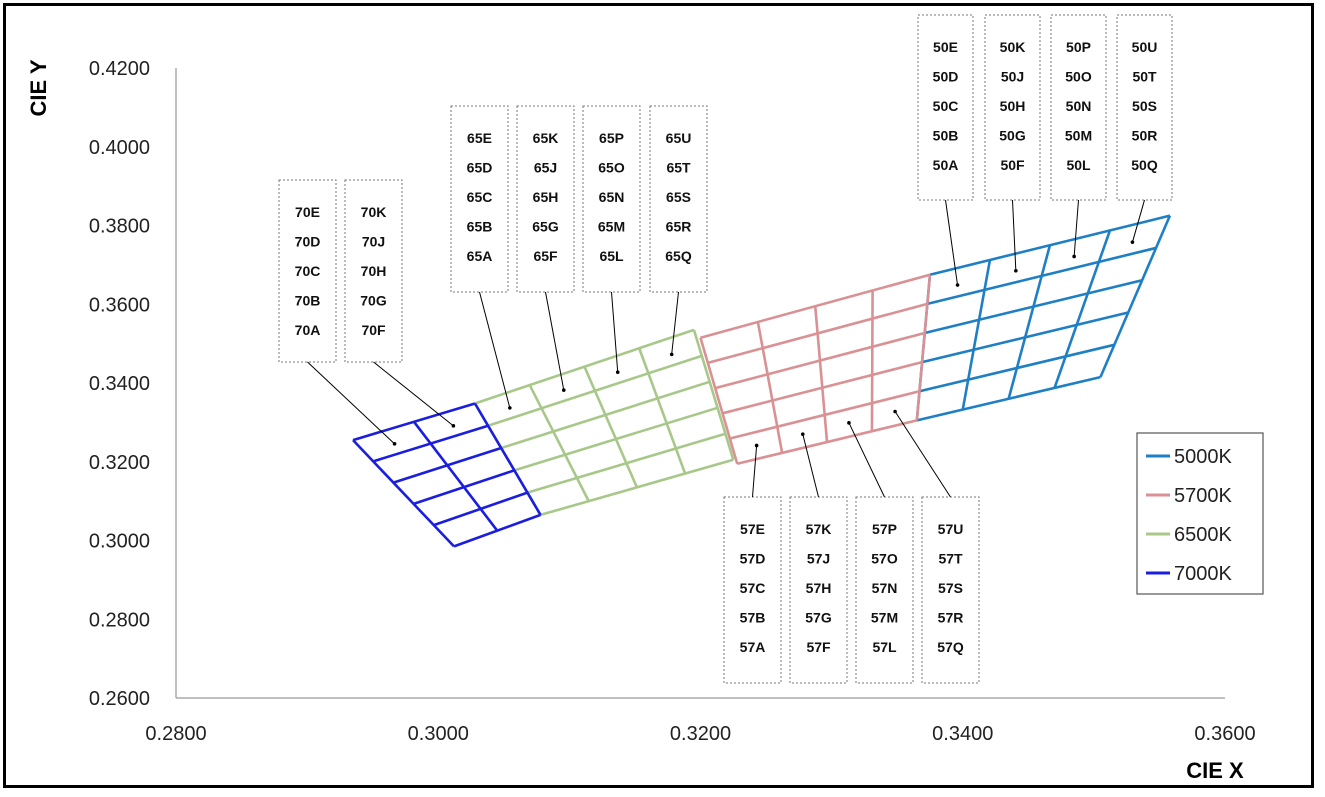 This screenshot has height=797, width=1325. I want to click on legend-label: 5700K, so click(1203, 496).